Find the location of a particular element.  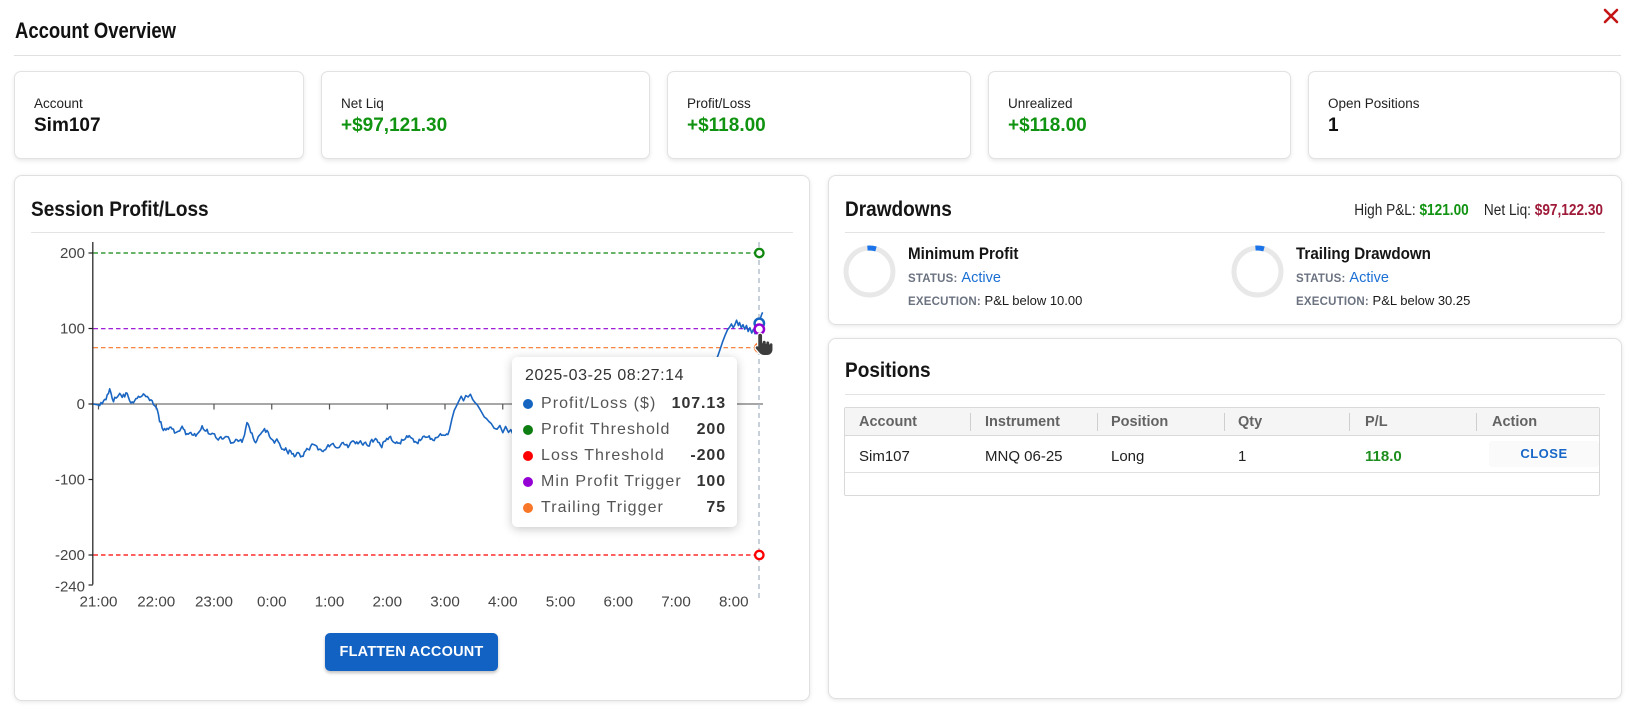

svg-text: 22:00 is located at coordinates (156, 602).